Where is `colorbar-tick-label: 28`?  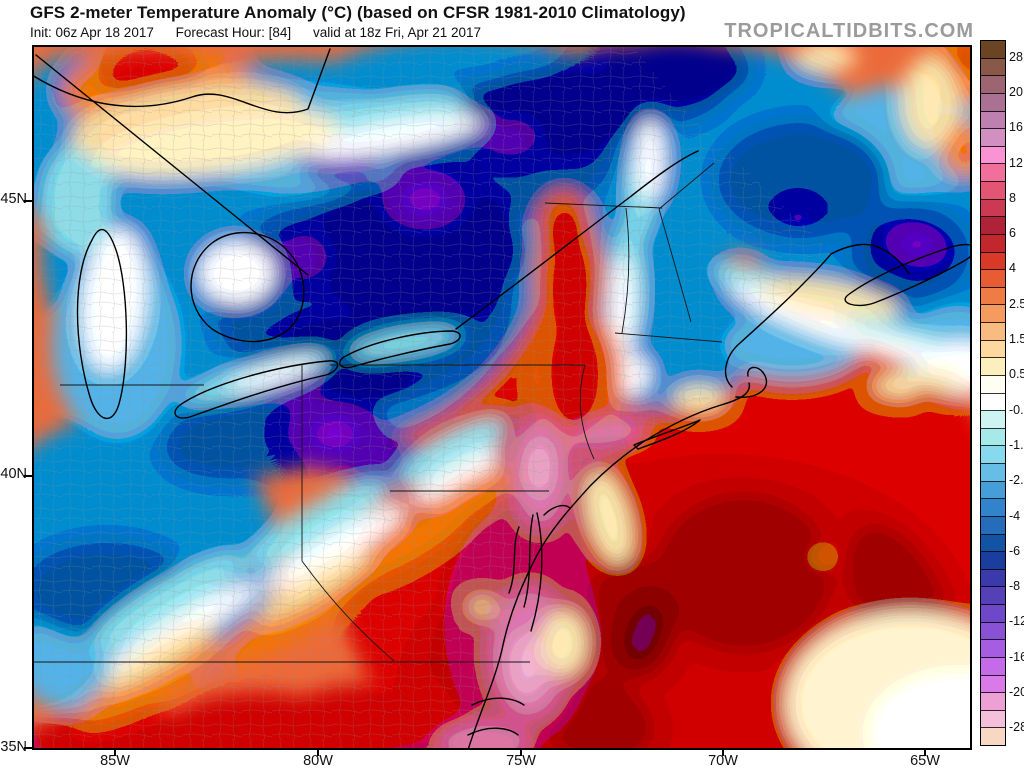 colorbar-tick-label: 28 is located at coordinates (1016, 56).